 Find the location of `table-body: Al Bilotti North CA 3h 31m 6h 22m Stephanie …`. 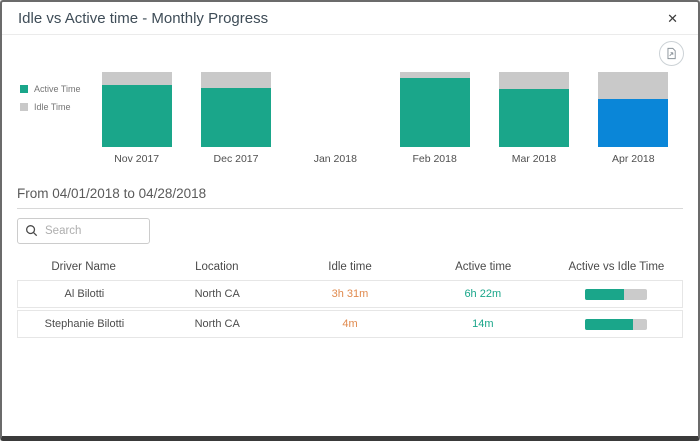

table-body: Al Bilotti North CA 3h 31m 6h 22m Stephanie … is located at coordinates (350, 309).